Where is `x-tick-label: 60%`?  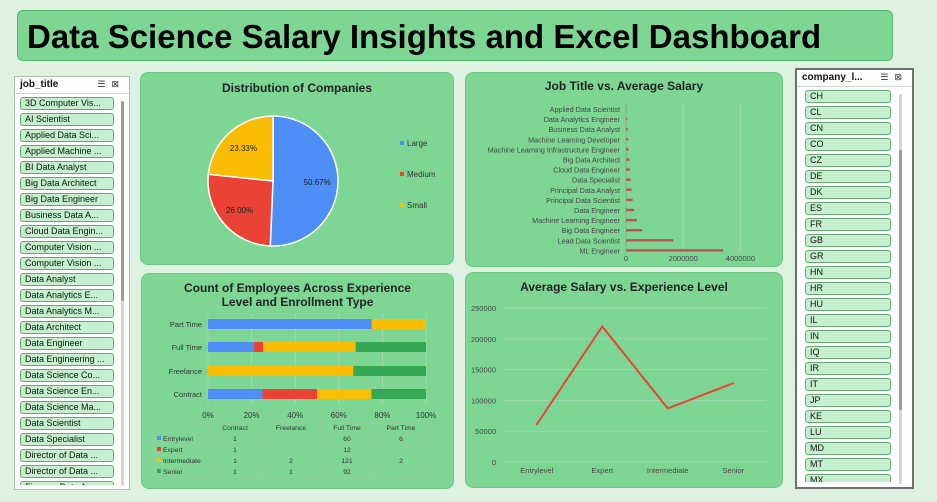
x-tick-label: 60% is located at coordinates (339, 415).